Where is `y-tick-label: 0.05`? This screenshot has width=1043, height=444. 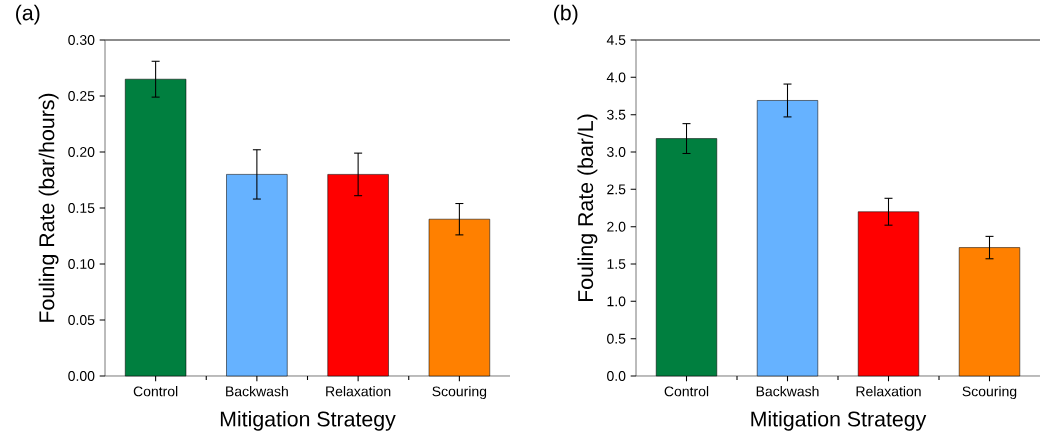 y-tick-label: 0.05 is located at coordinates (81, 320).